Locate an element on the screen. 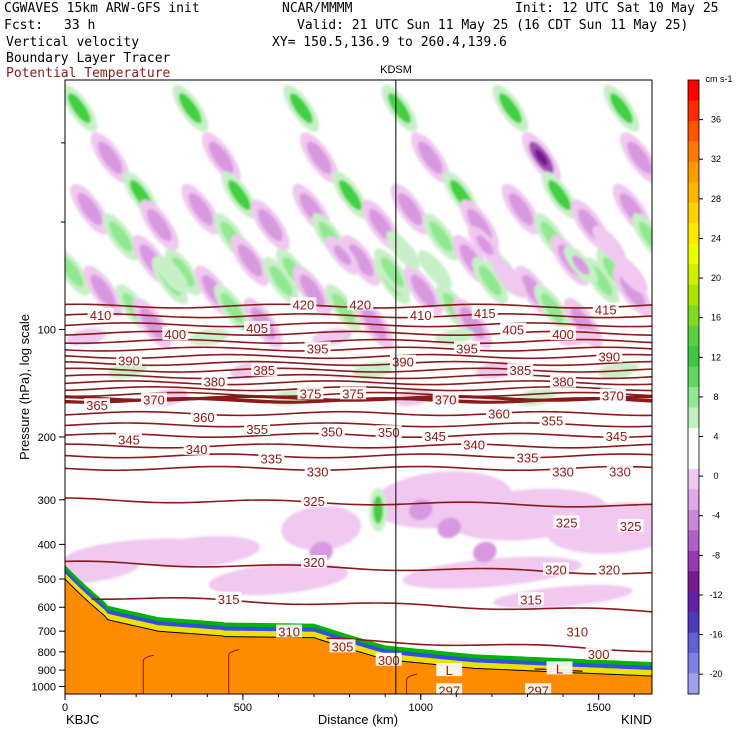  theta-label: 340 is located at coordinates (474, 445).